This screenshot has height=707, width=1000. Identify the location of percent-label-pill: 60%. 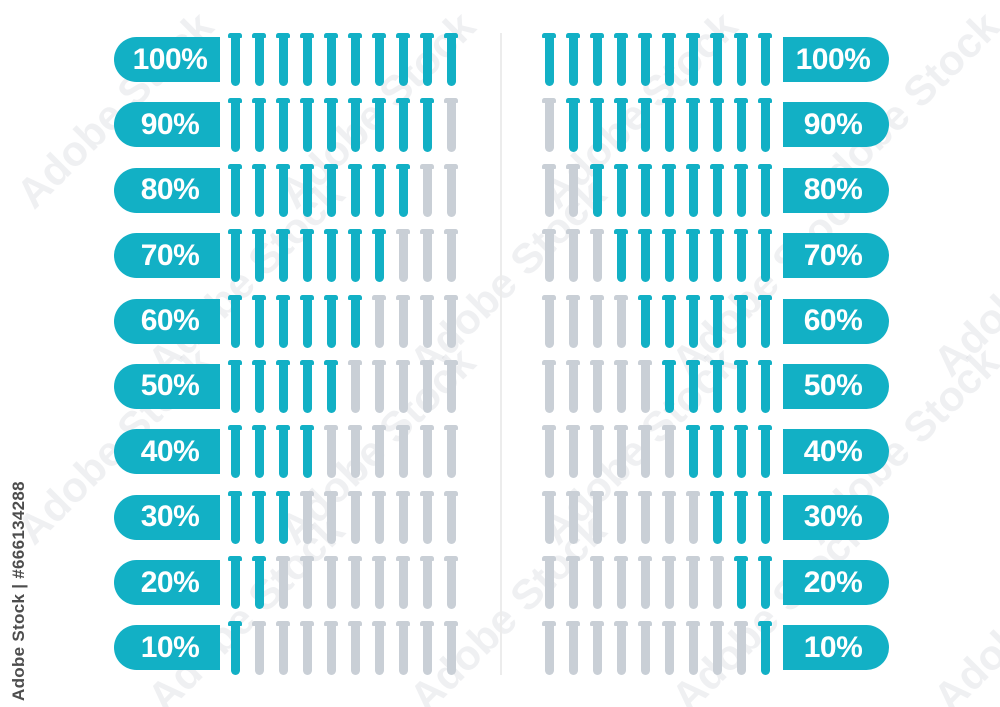
(836, 321).